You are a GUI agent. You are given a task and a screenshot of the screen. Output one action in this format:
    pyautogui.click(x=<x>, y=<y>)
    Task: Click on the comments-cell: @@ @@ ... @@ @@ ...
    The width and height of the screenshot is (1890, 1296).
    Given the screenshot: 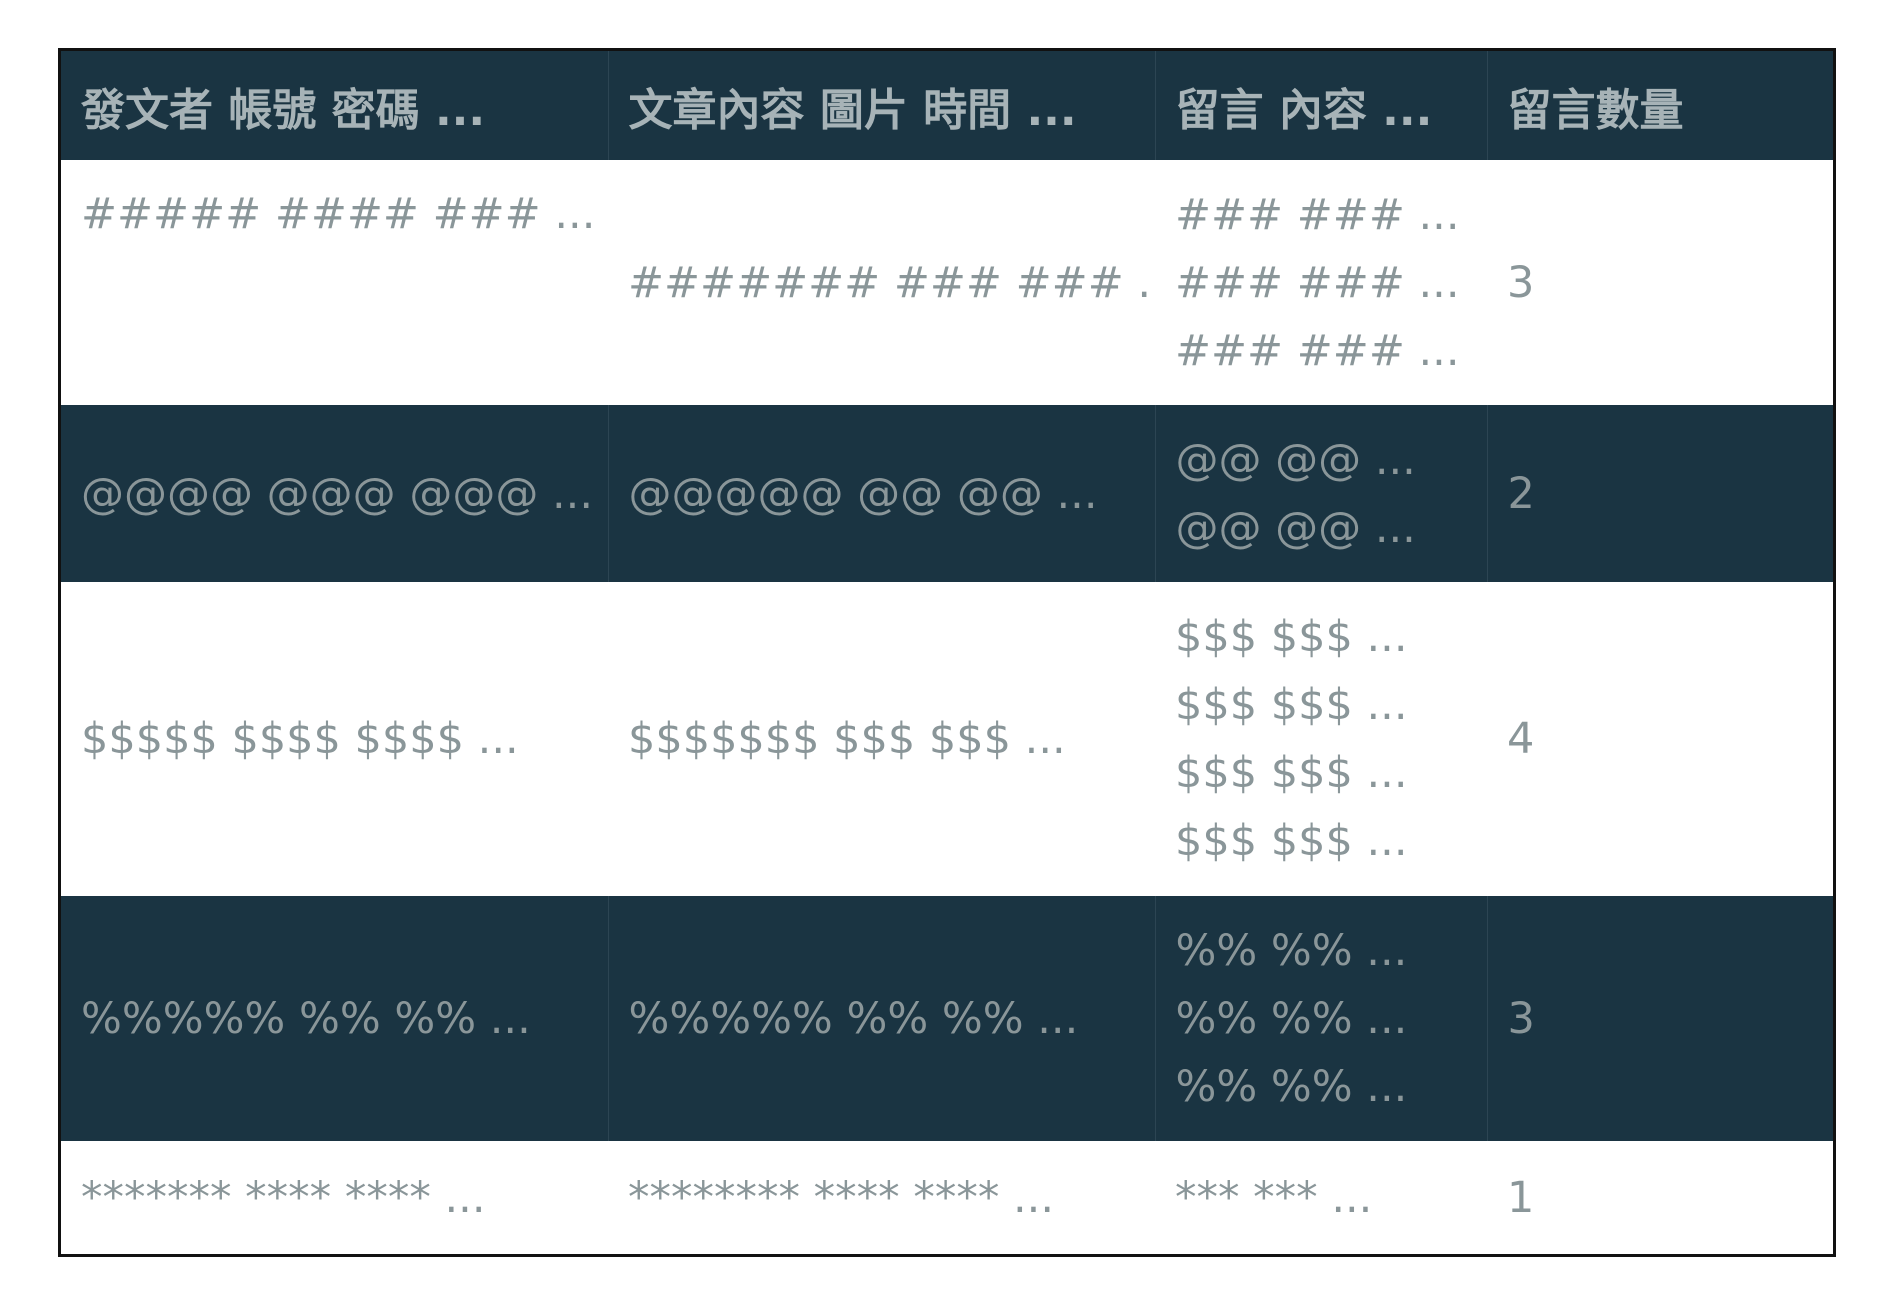 What is the action you would take?
    pyautogui.click(x=1321, y=493)
    